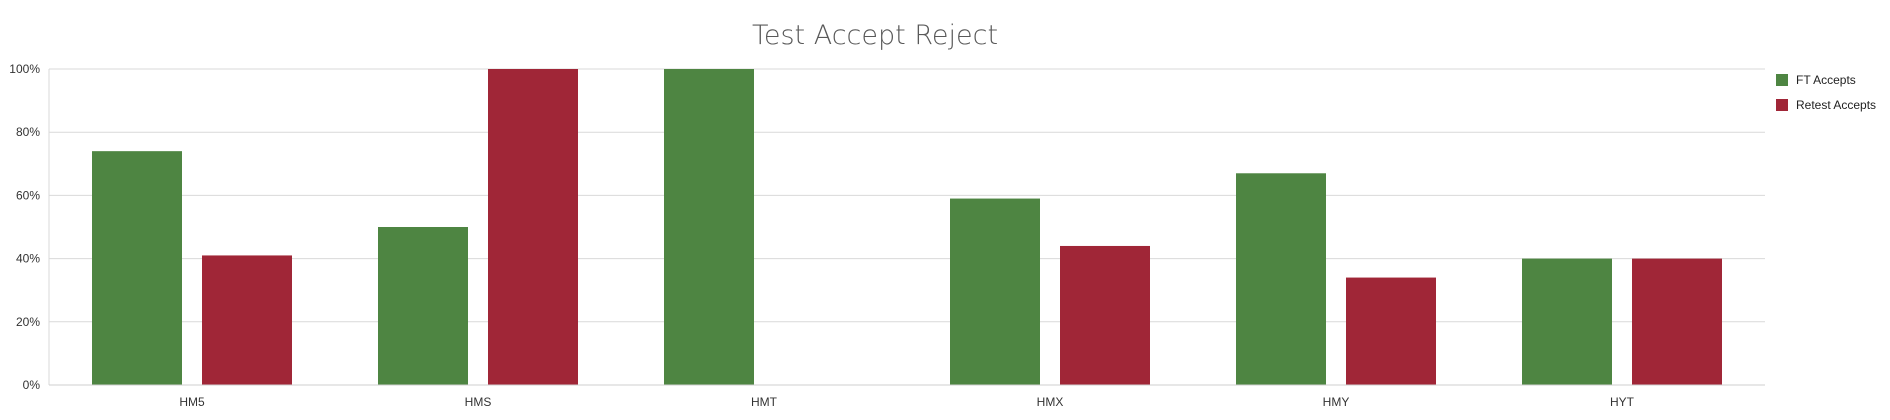 This screenshot has height=420, width=1890. What do you see at coordinates (709, 227) in the screenshot?
I see `bar-ft-accepts-hmt` at bounding box center [709, 227].